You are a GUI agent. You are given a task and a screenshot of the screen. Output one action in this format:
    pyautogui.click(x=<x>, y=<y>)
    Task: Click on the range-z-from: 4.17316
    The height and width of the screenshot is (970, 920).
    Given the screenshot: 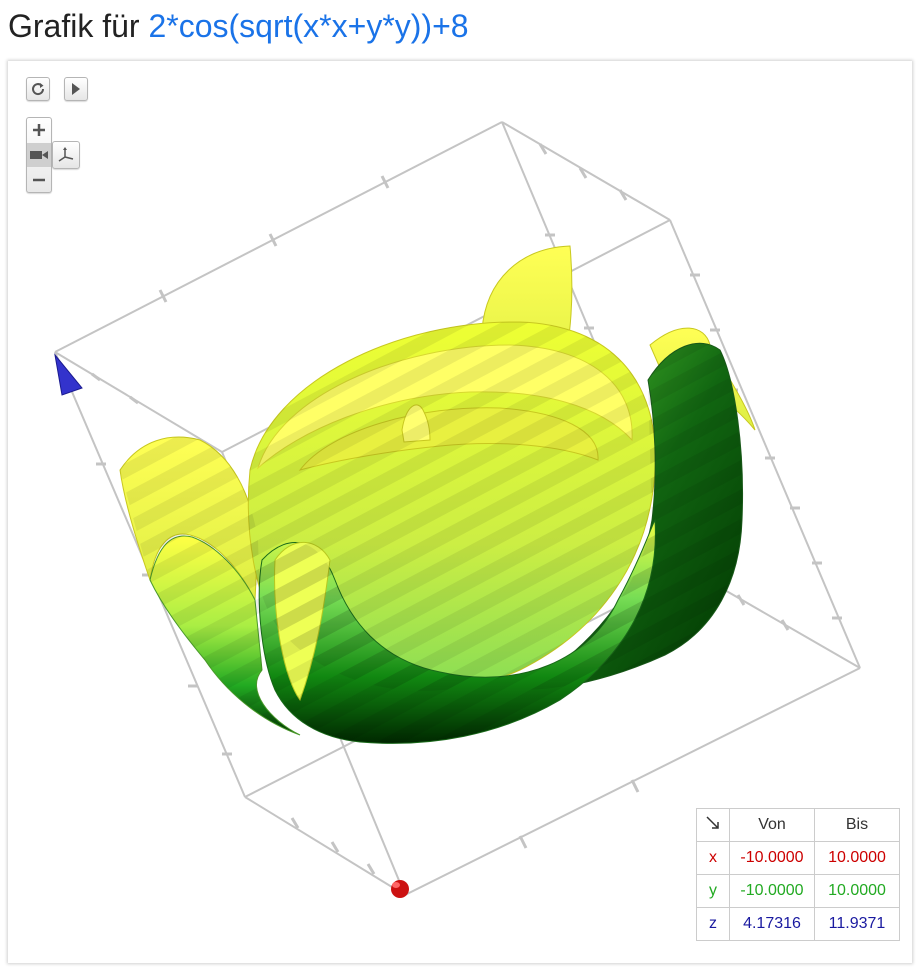 What is the action you would take?
    pyautogui.click(x=772, y=924)
    